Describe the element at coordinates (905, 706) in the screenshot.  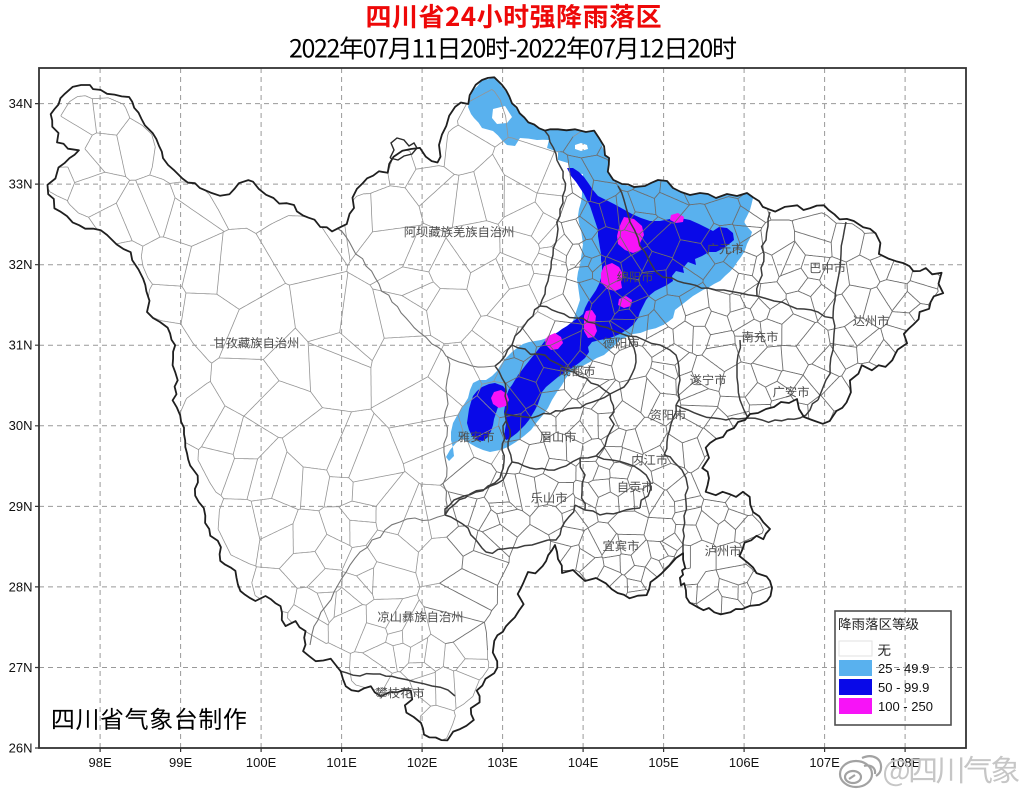
I see `svg-text: 100 - 250` at that location.